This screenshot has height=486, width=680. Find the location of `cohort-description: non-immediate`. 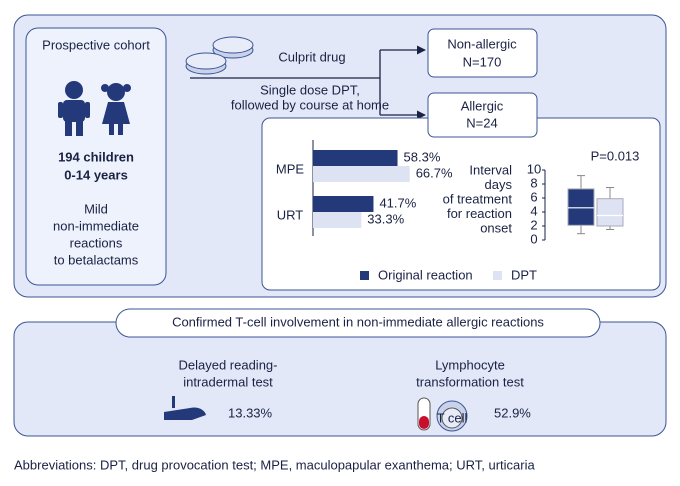

cohort-description: non-immediate is located at coordinates (96, 225).